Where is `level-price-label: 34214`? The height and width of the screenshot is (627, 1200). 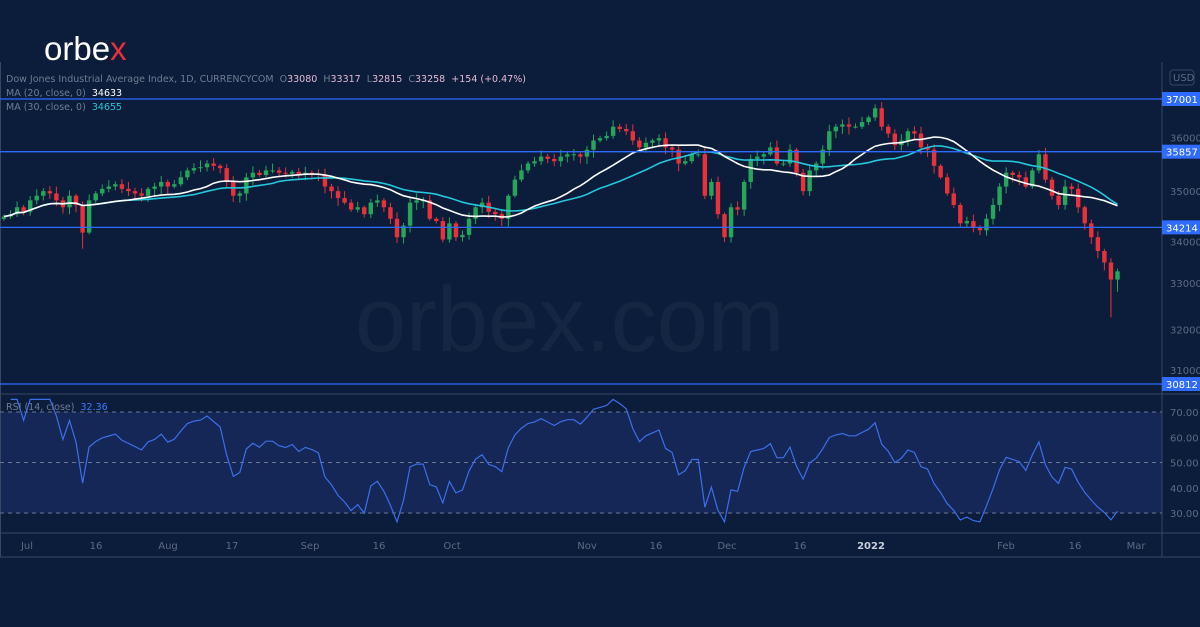 level-price-label: 34214 is located at coordinates (1182, 228).